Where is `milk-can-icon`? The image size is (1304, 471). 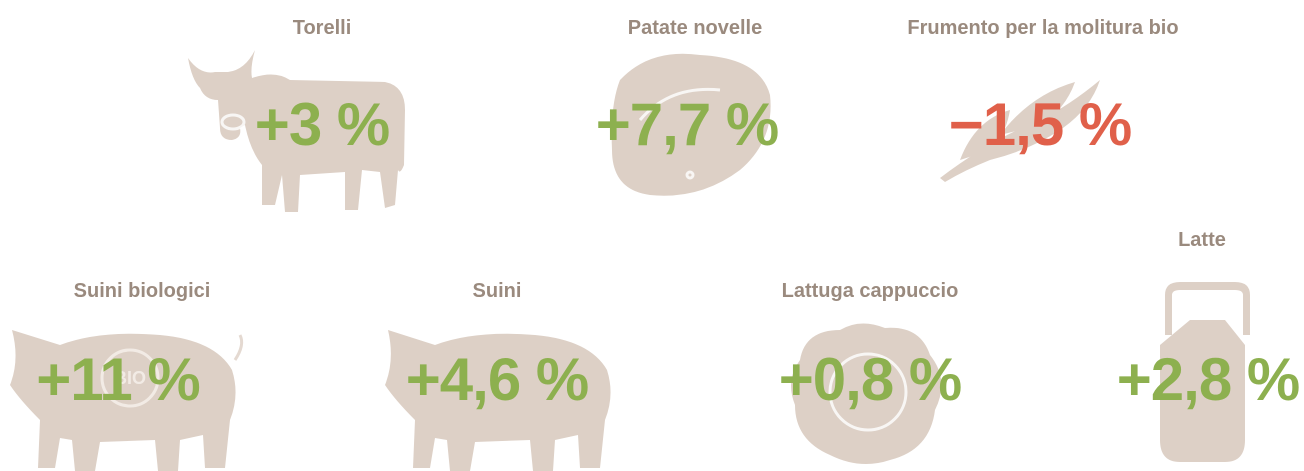 milk-can-icon is located at coordinates (1205, 372).